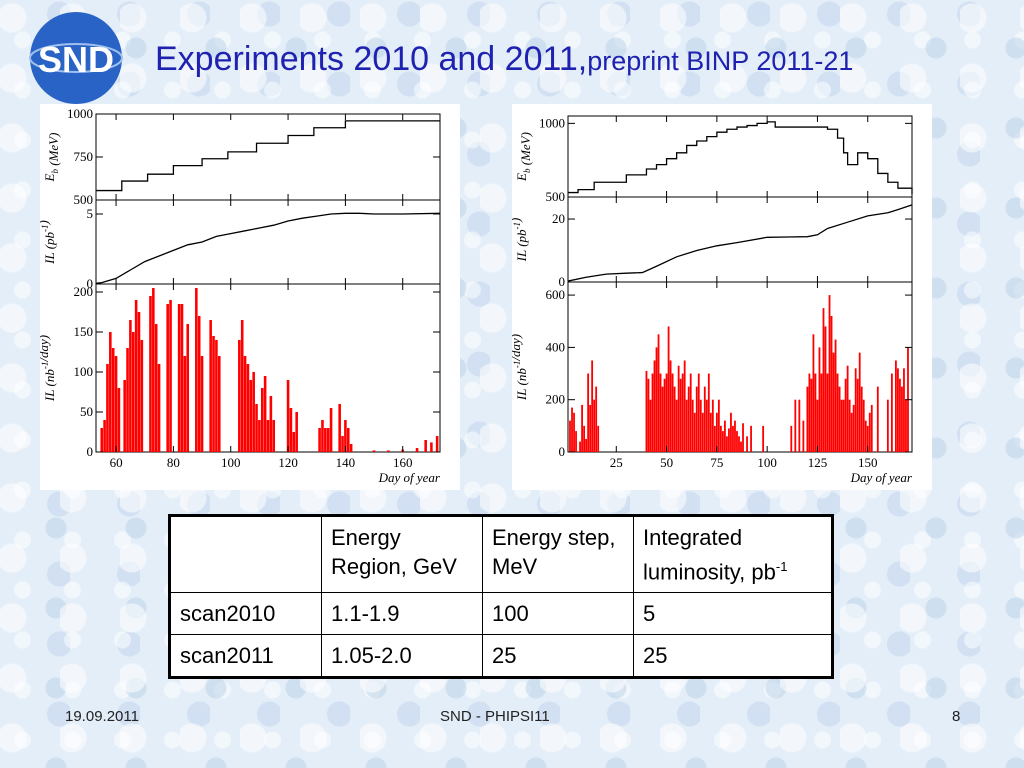  I want to click on y-tick-label: 400, so click(556, 346).